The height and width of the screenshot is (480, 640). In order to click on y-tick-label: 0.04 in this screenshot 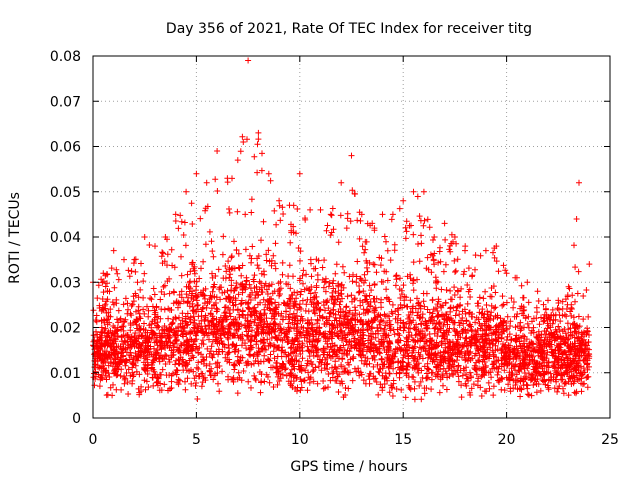, I will do `click(65, 238)`.